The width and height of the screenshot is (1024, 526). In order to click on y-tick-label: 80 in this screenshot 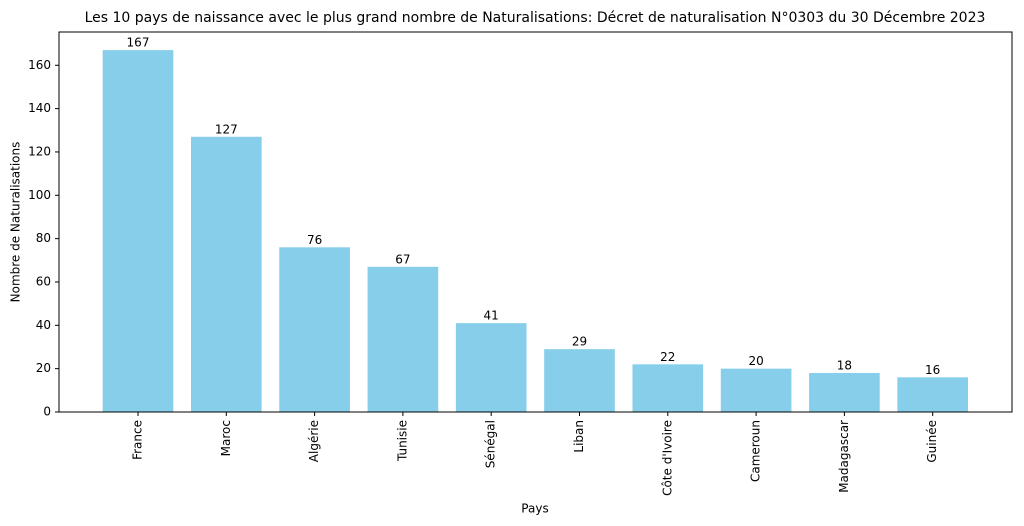, I will do `click(43, 238)`.